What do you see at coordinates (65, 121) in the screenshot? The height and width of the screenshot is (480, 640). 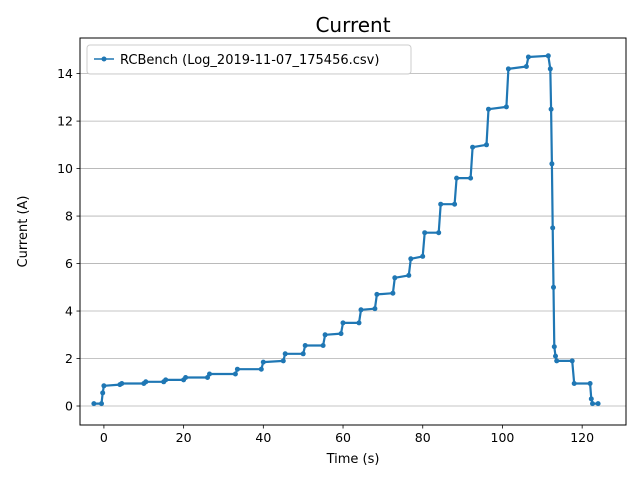 I see `y-tick-label: 12` at bounding box center [65, 121].